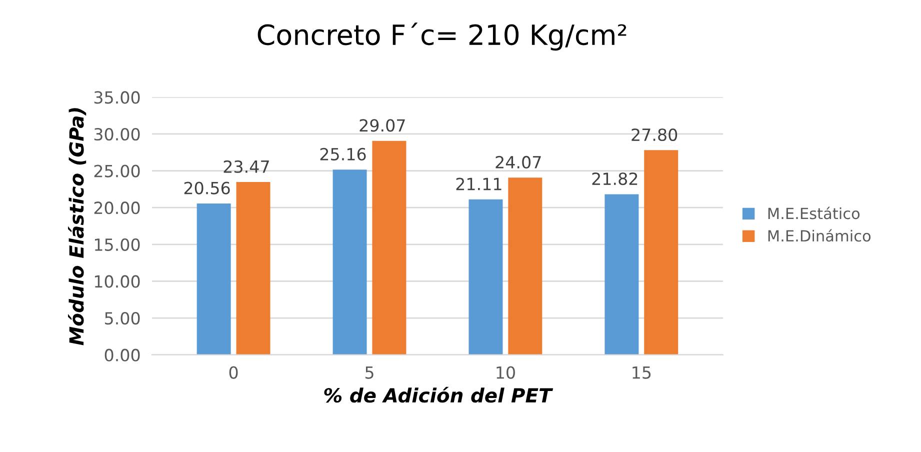 Image resolution: width=921 pixels, height=452 pixels. I want to click on y-axis-title: Módulo Elástico (GPa), so click(77, 227).